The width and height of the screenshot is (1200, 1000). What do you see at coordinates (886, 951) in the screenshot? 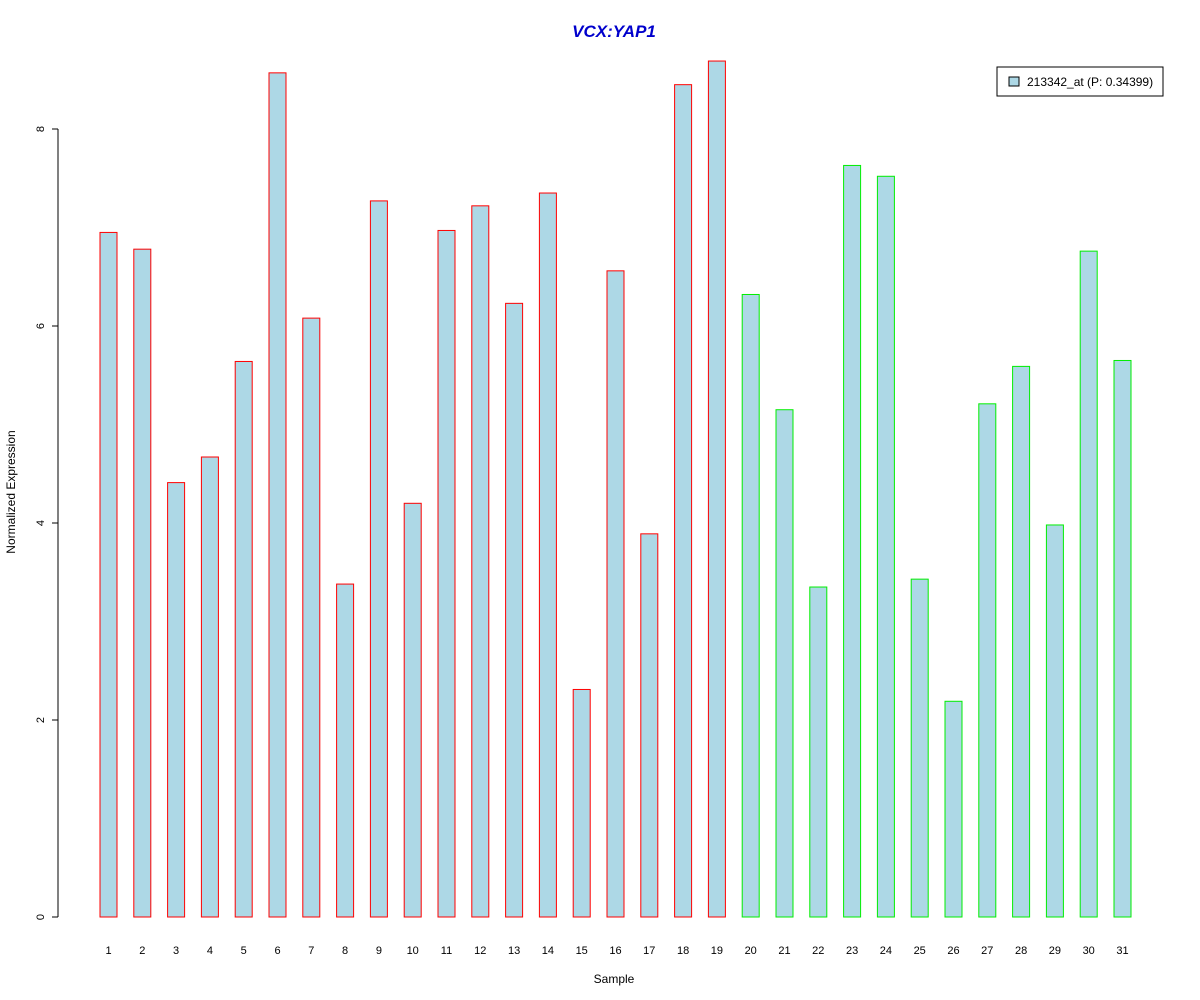
I see `x-tick-label: 24` at bounding box center [886, 951].